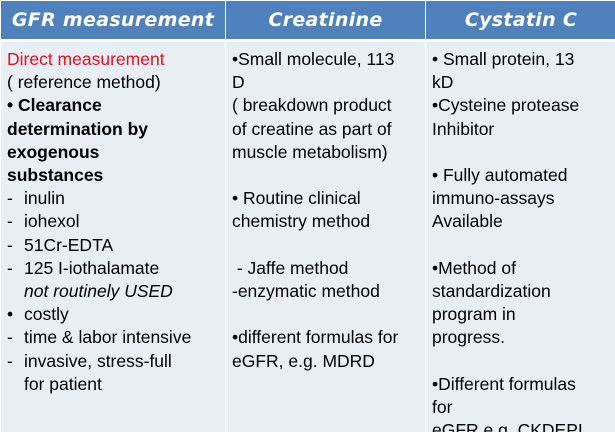 The width and height of the screenshot is (615, 432). I want to click on list-item-iohexol: - iohexol, so click(114, 221).